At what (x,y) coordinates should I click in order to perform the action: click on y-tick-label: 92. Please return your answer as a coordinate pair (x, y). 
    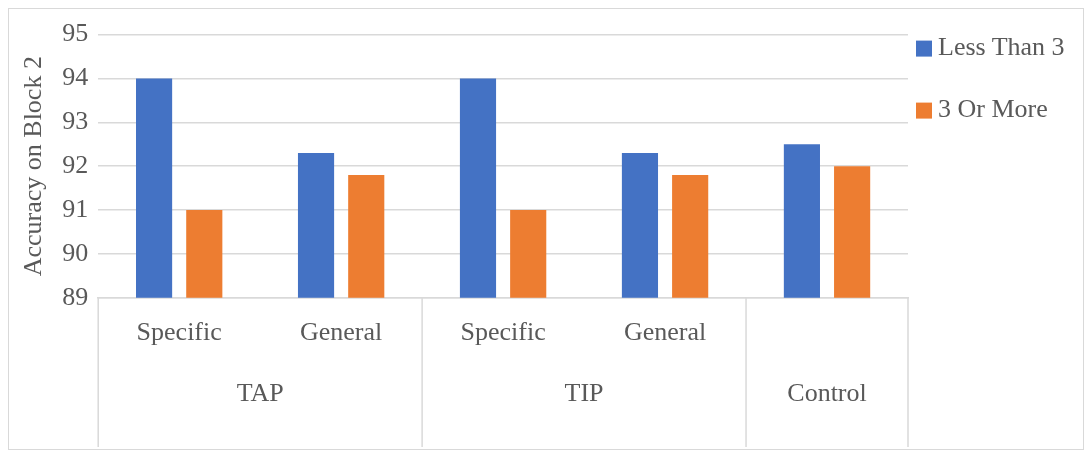
    Looking at the image, I should click on (75, 165).